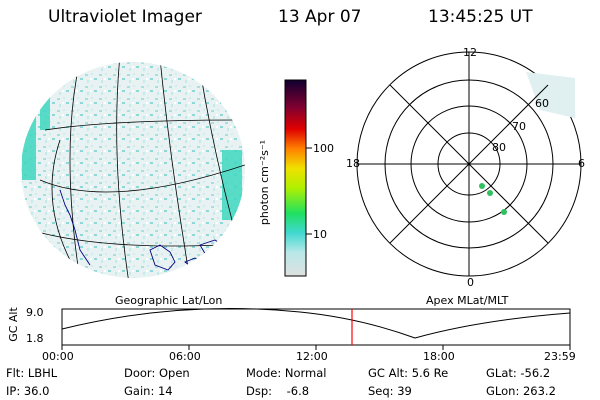 The width and height of the screenshot is (600, 400). Describe the element at coordinates (353, 163) in the screenshot. I see `mlt-label-18: 18` at that location.